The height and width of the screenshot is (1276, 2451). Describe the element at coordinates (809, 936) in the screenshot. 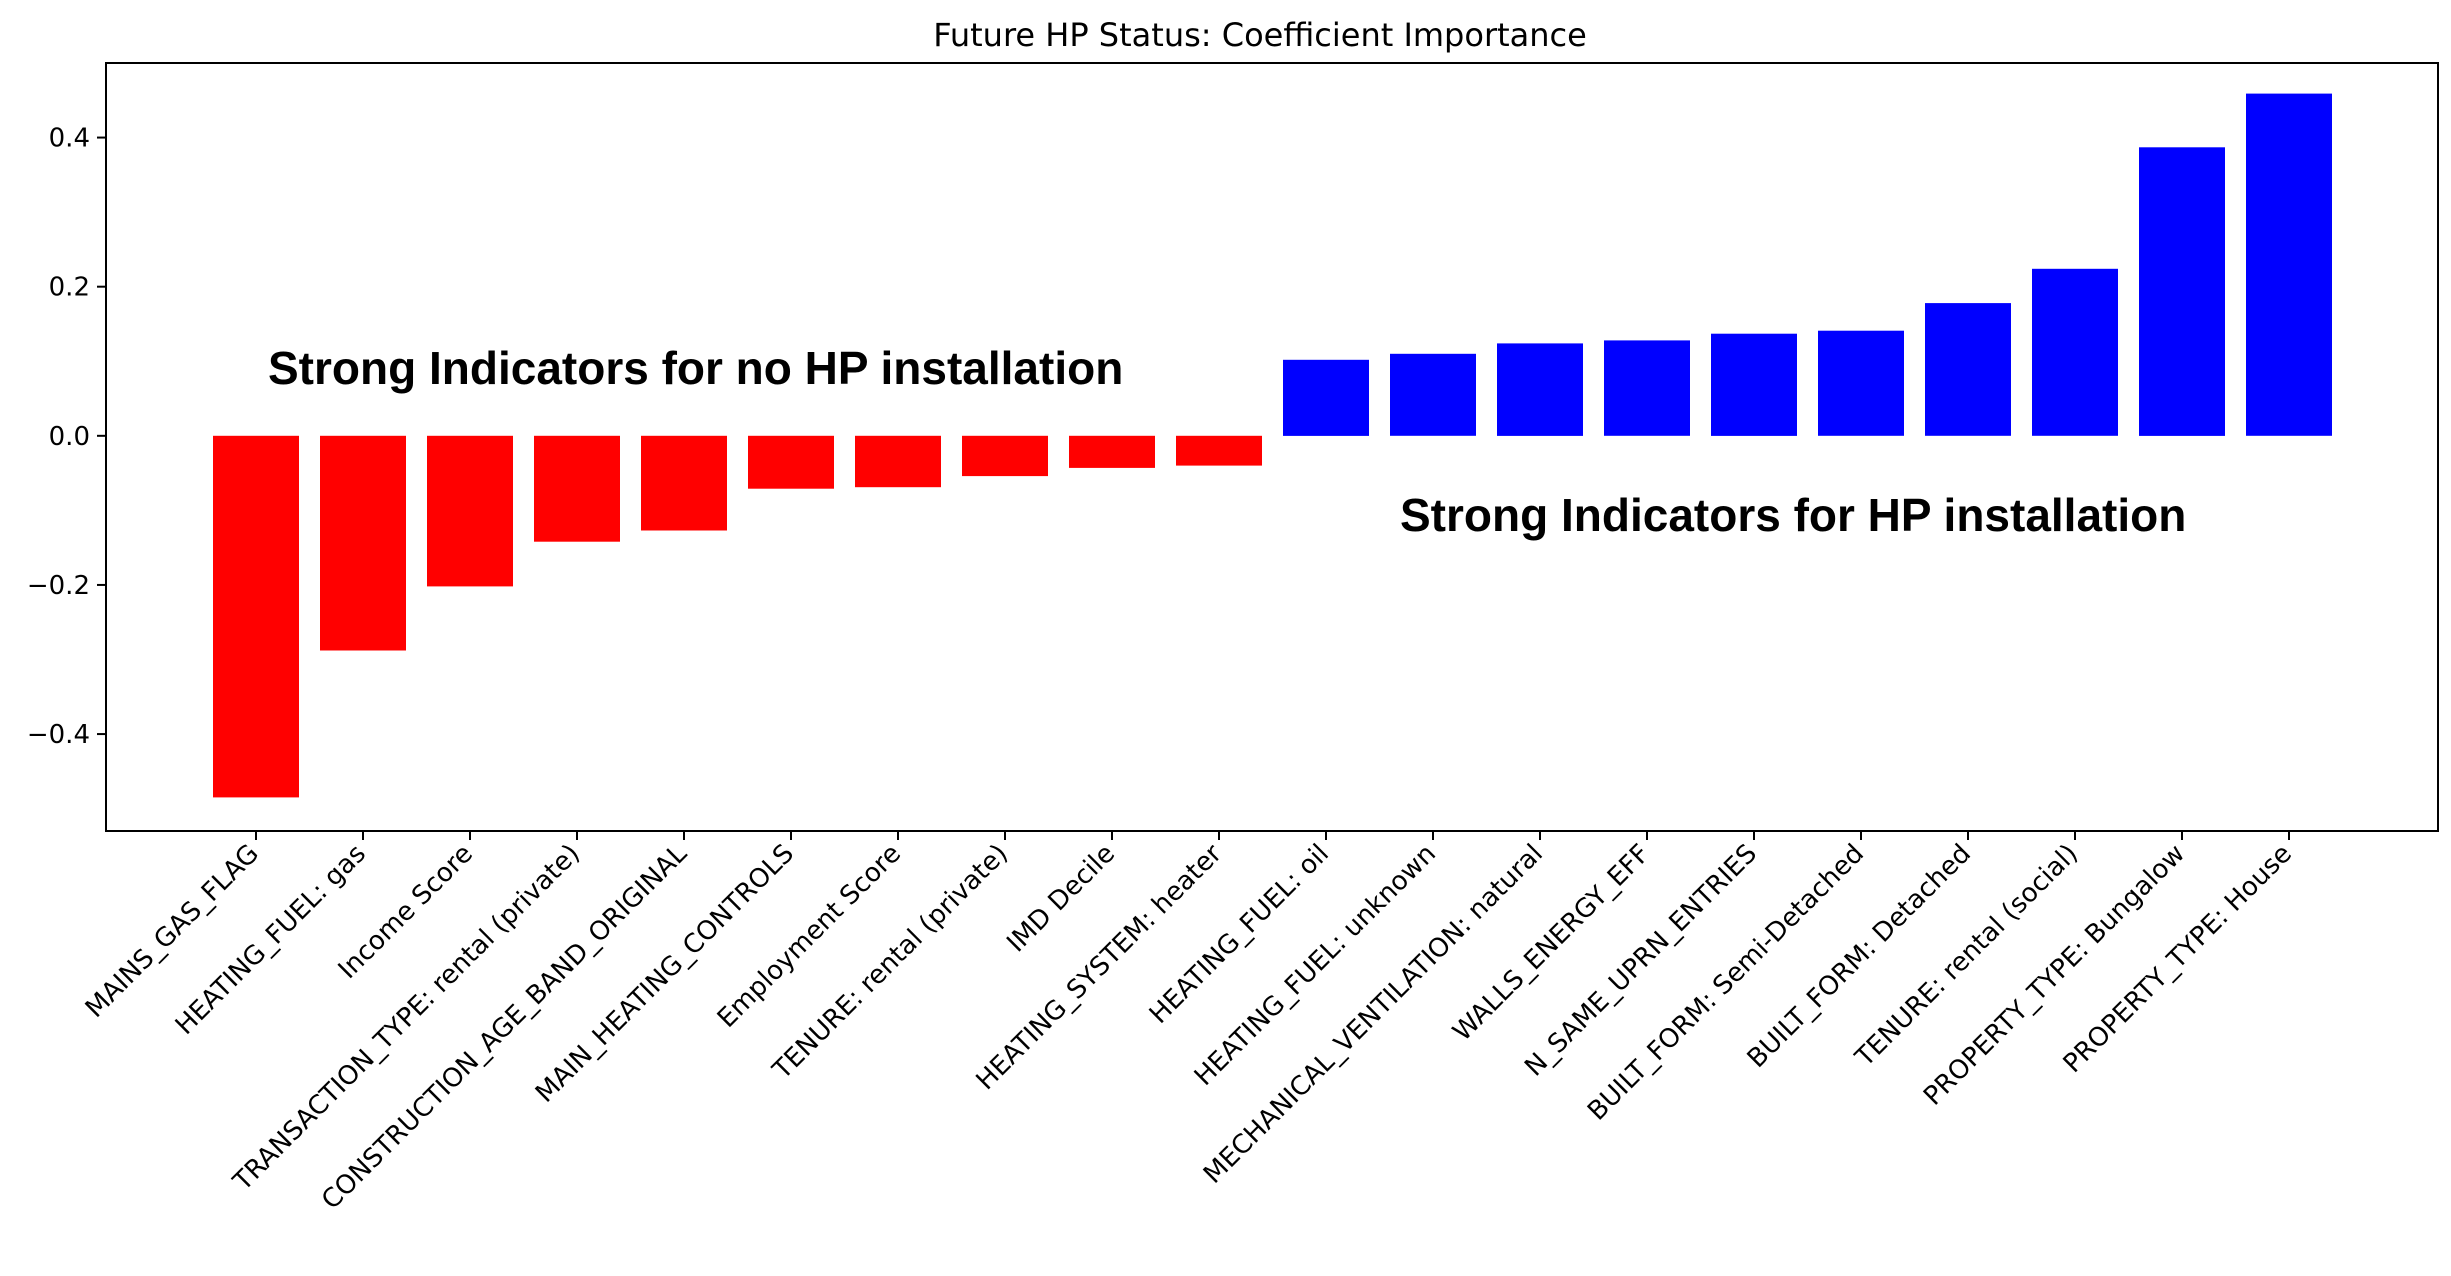

I see `x-tick-label: Employment Score` at that location.